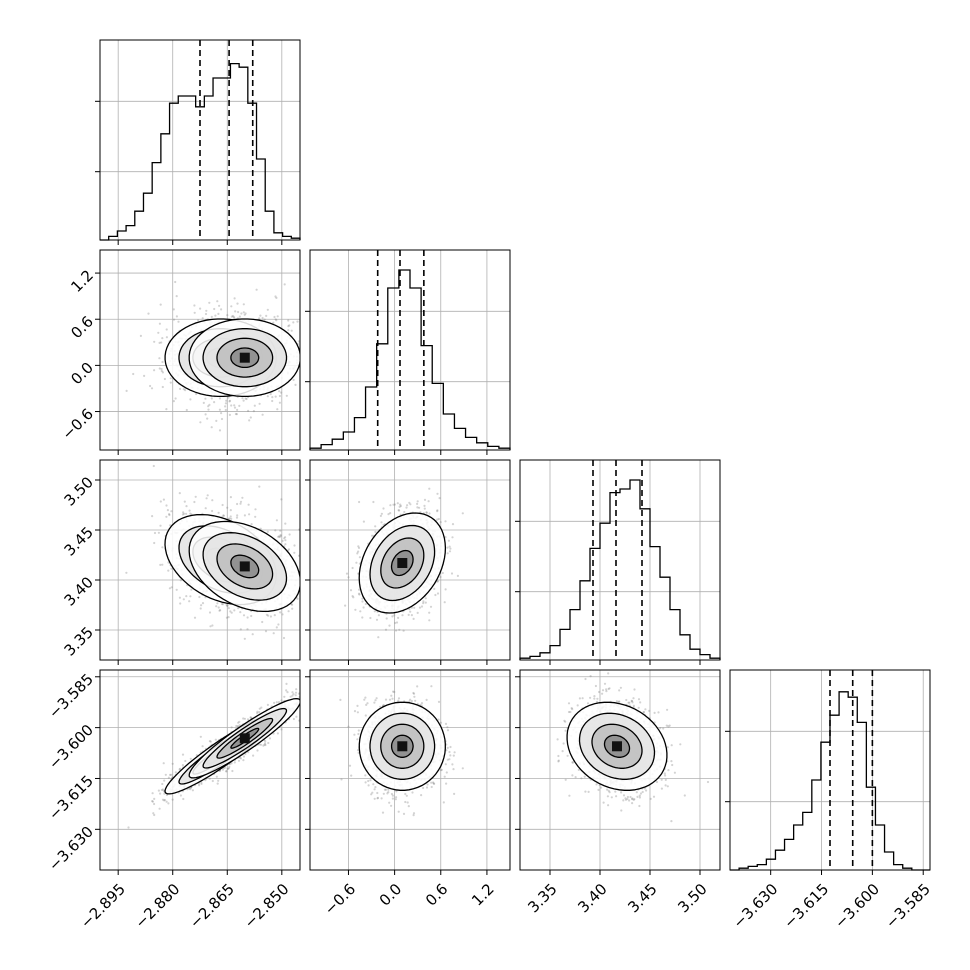 This screenshot has height=970, width=970. Describe the element at coordinates (200, 350) in the screenshot. I see `scatter-frame` at that location.